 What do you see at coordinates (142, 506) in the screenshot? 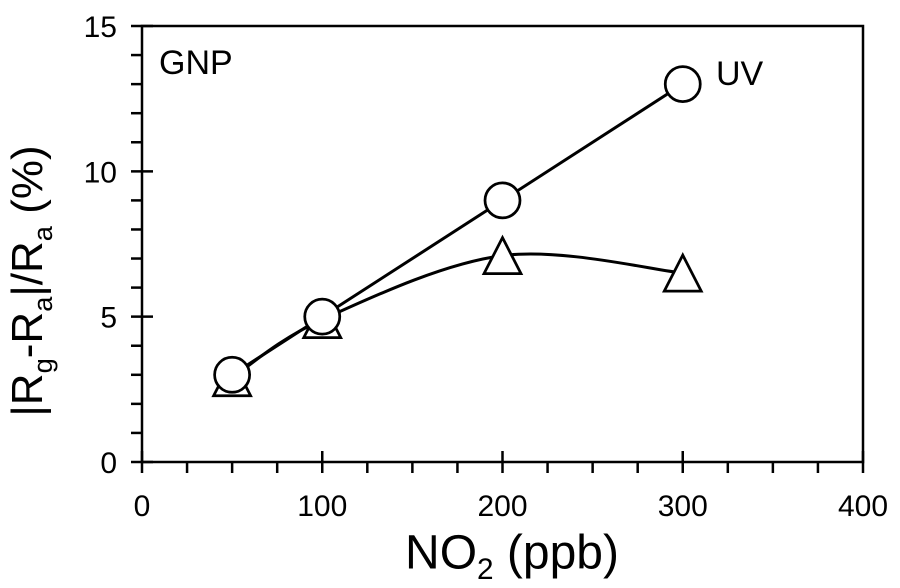
I see `x-tick-label: 0` at bounding box center [142, 506].